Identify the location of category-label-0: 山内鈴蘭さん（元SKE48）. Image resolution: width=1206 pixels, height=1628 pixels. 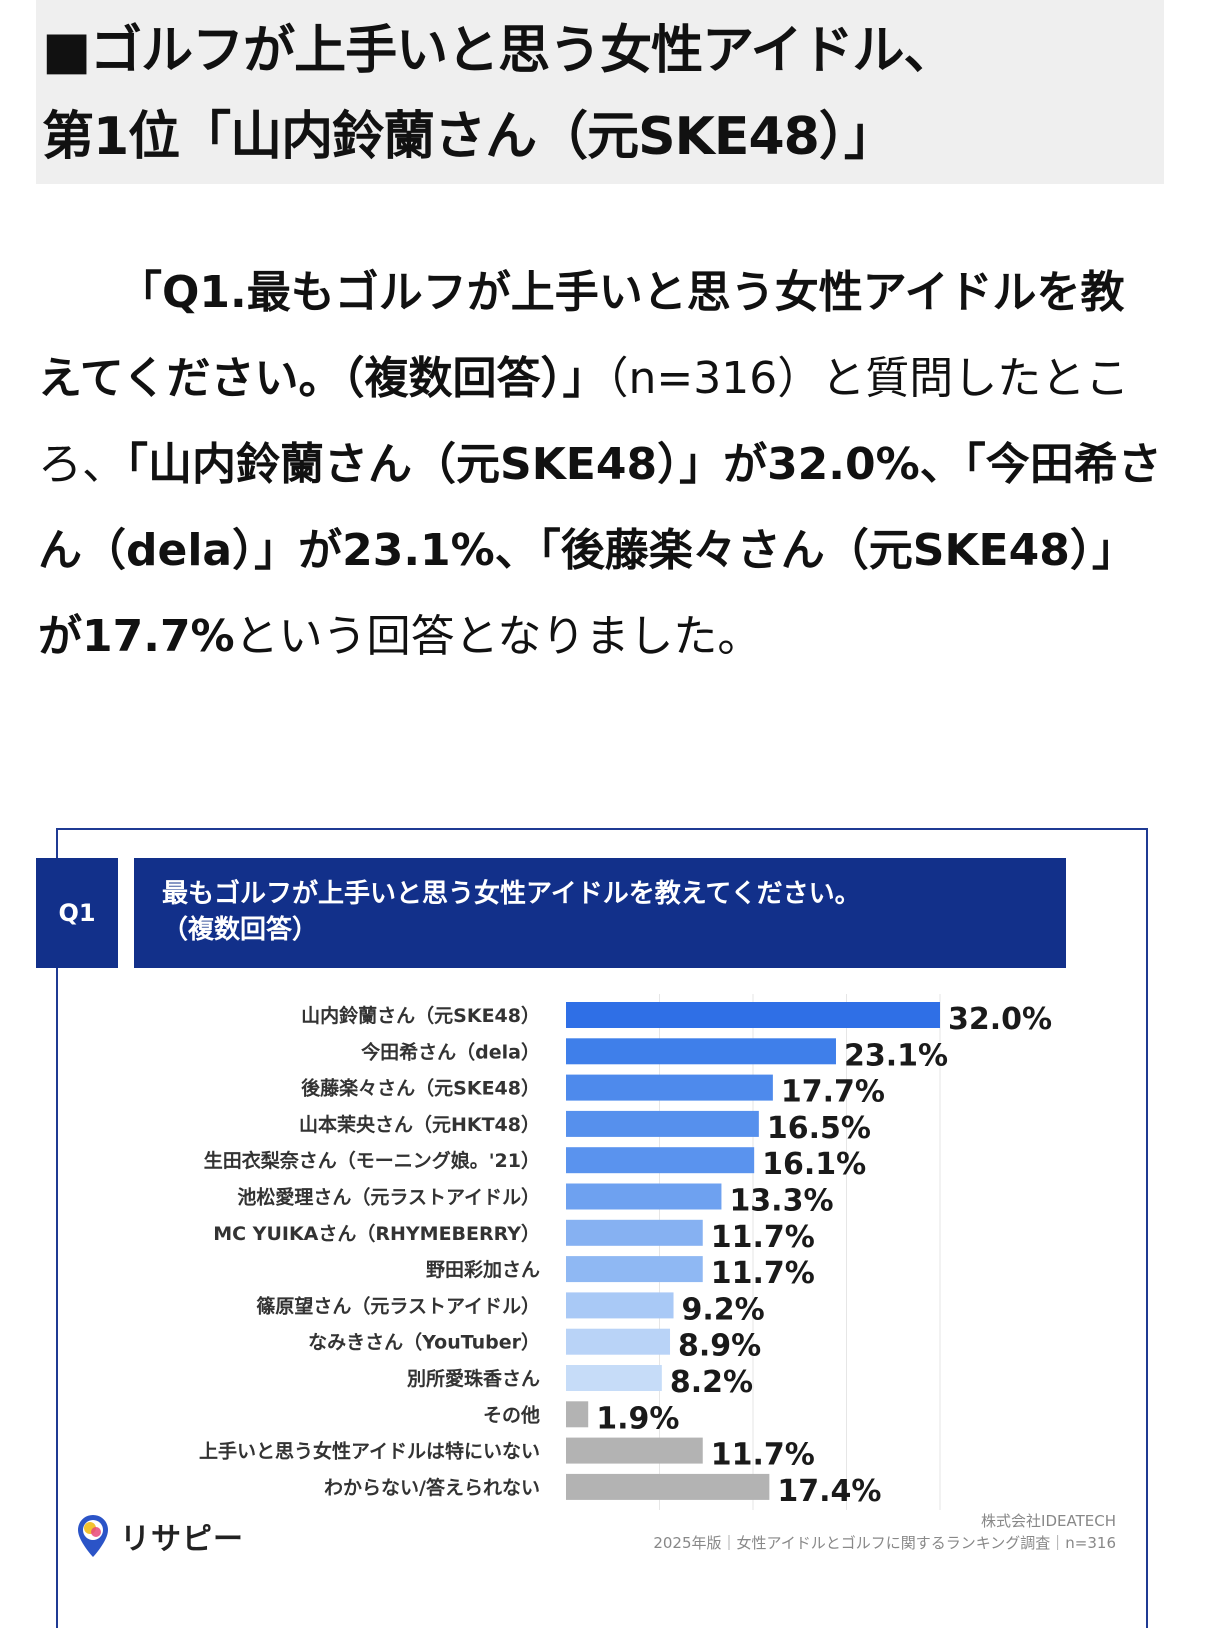
(420, 1015).